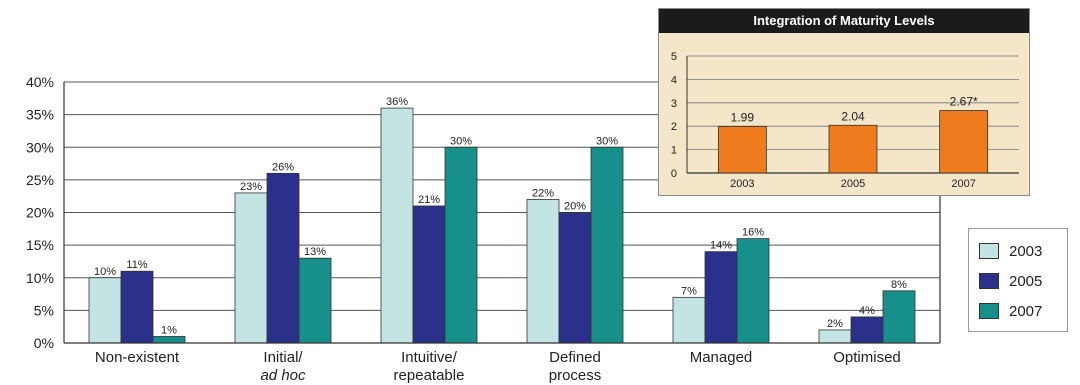 This screenshot has height=385, width=1080. Describe the element at coordinates (674, 104) in the screenshot. I see `inset-y-tick-label: 3` at that location.